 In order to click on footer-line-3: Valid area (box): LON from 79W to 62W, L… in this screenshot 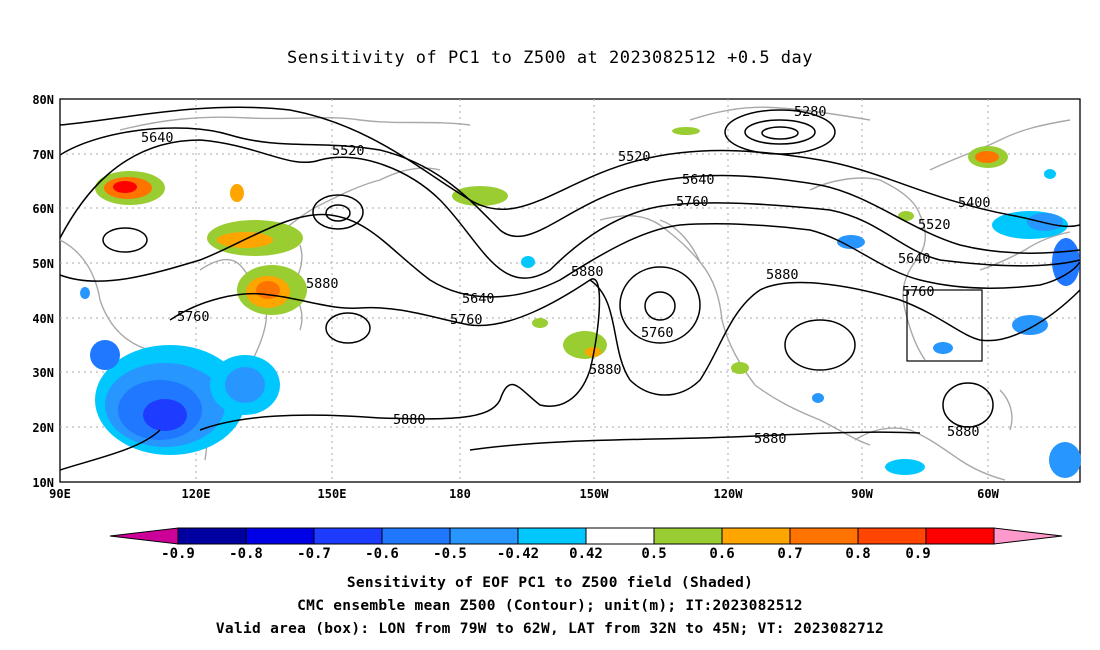, I will do `click(550, 629)`.